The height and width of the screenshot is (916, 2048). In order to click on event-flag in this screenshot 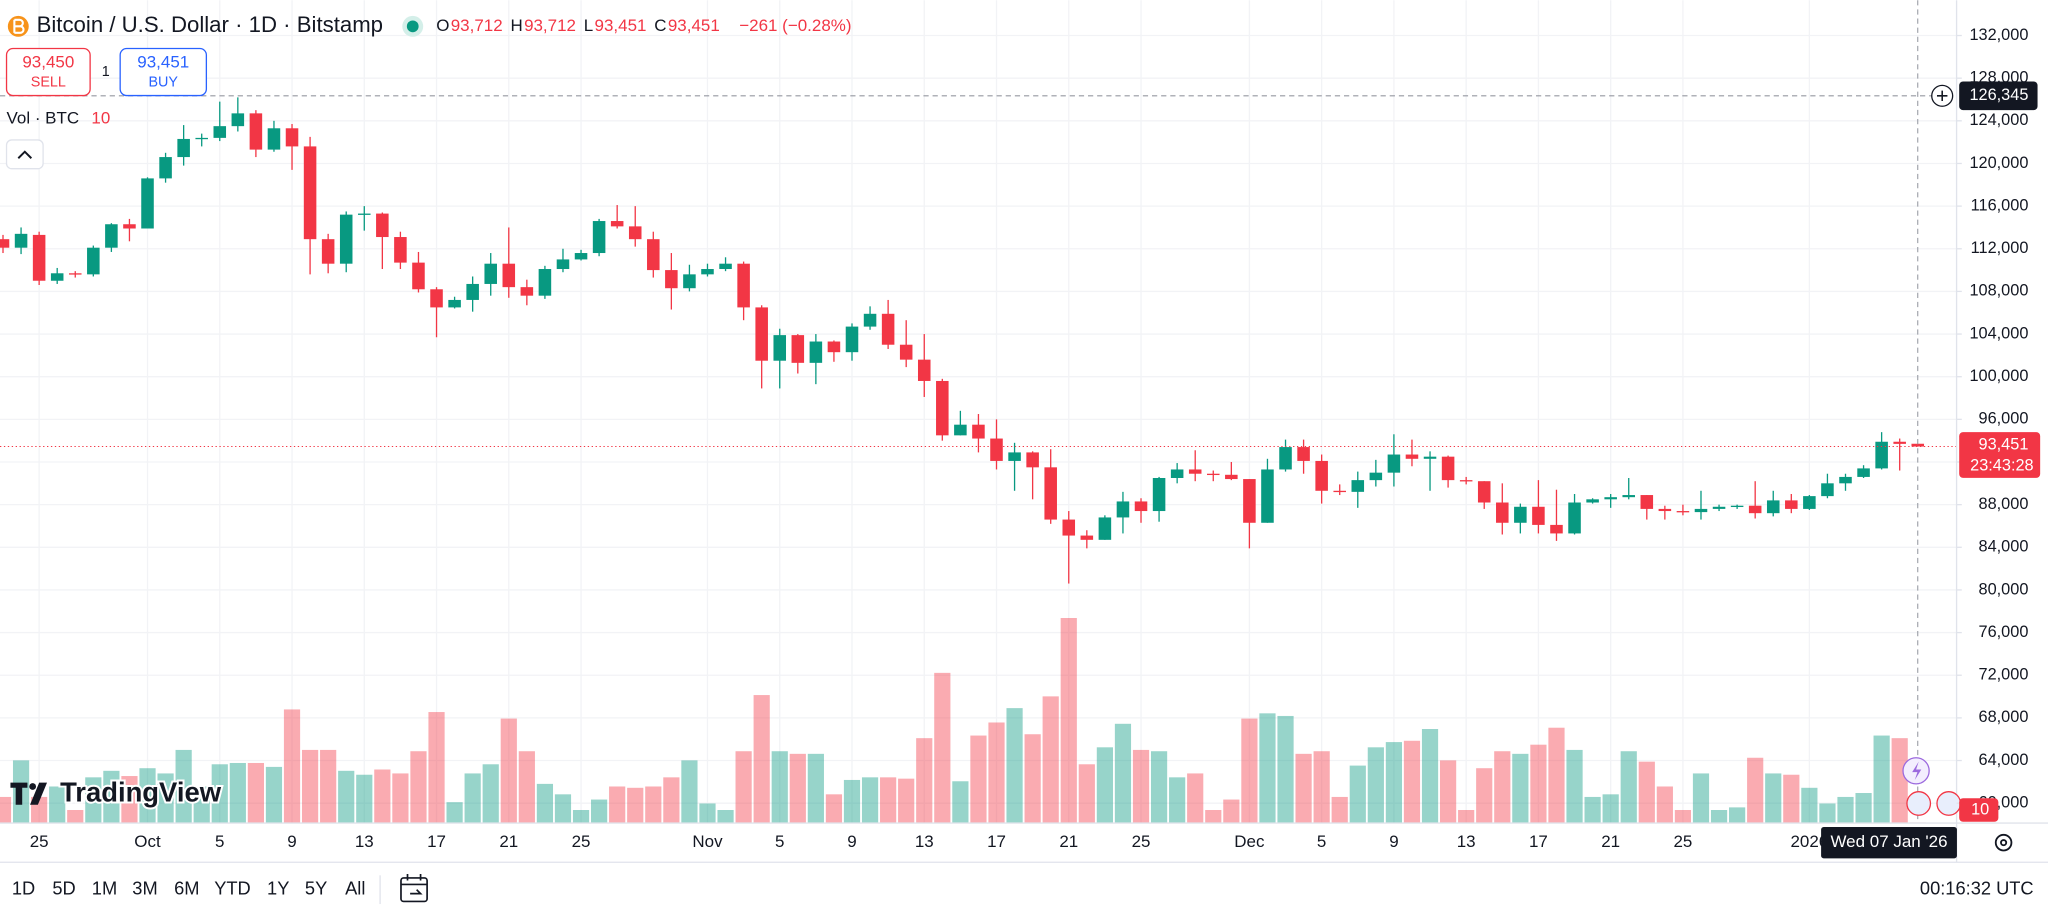, I will do `click(1919, 803)`.